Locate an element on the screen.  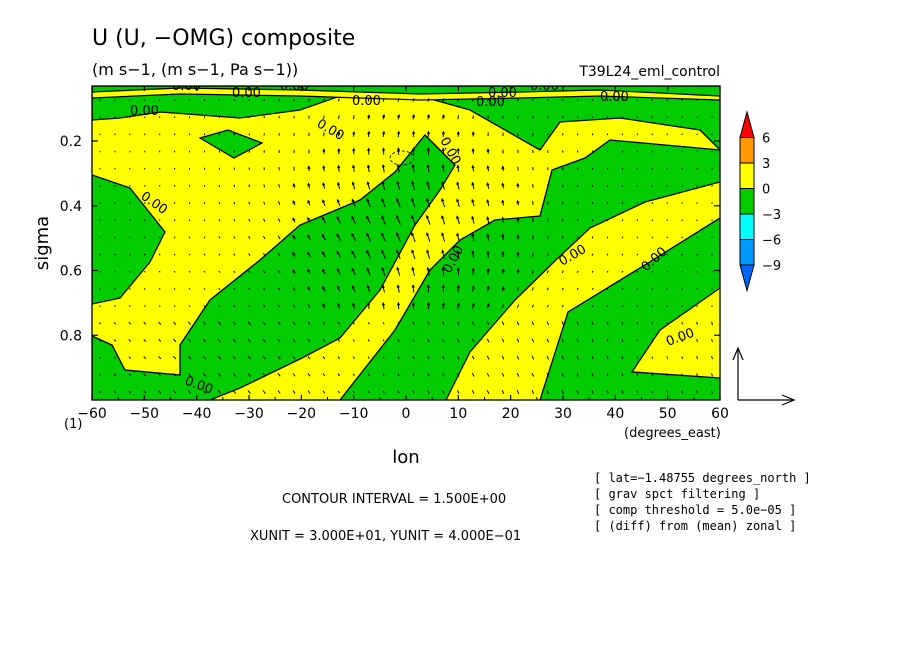
note-line: [ grav spct filtering ] is located at coordinates (677, 494).